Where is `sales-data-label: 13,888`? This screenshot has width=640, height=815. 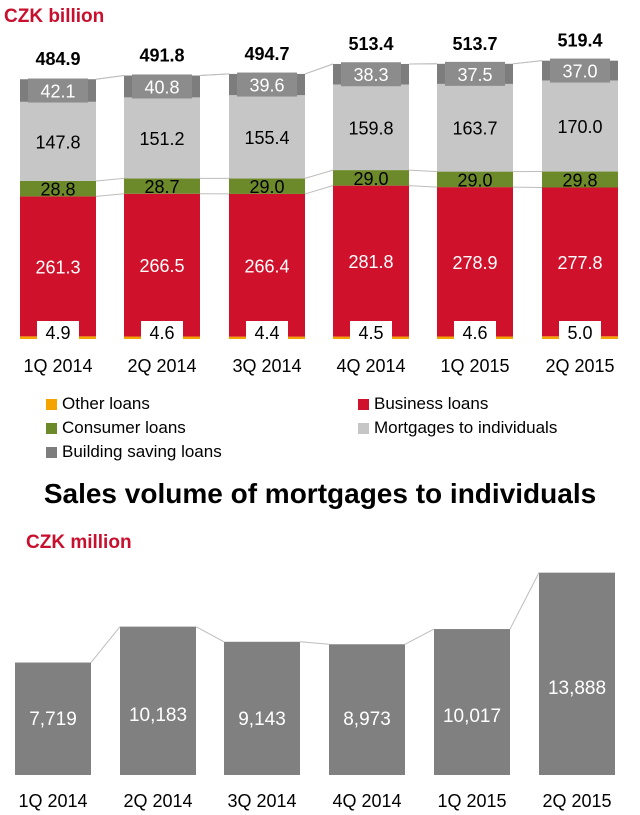
sales-data-label: 13,888 is located at coordinates (577, 688).